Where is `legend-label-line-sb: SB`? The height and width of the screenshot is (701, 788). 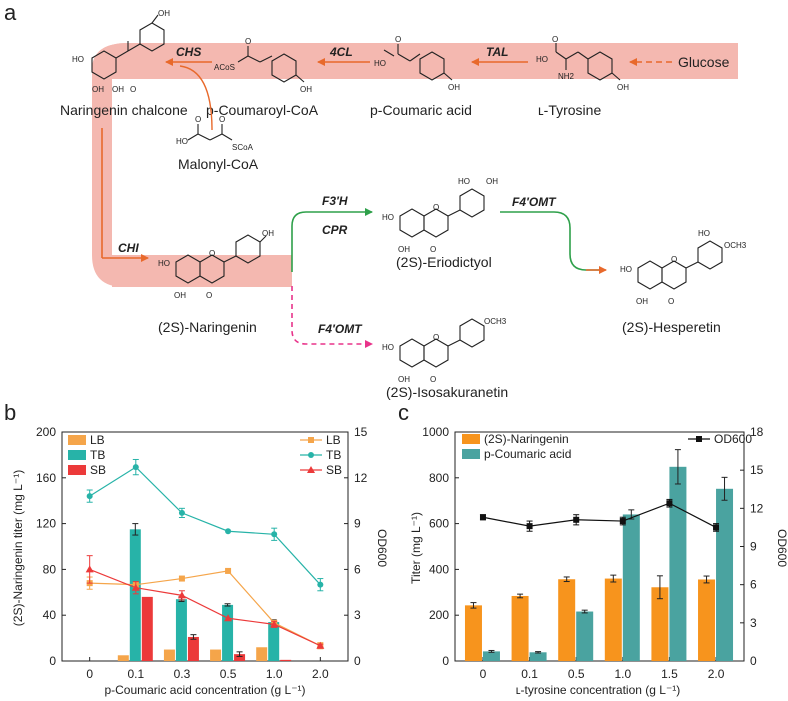 legend-label-line-sb: SB is located at coordinates (334, 470).